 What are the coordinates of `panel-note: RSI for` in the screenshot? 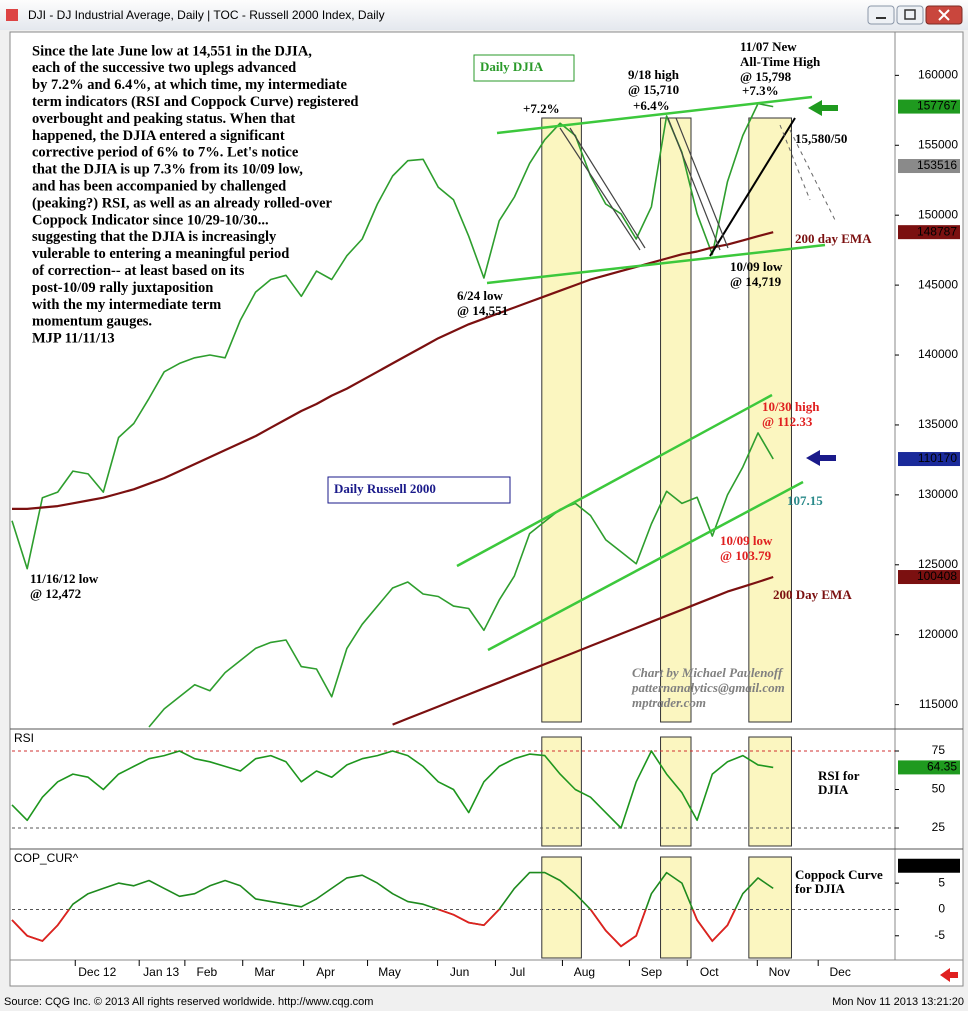 It's located at (839, 775).